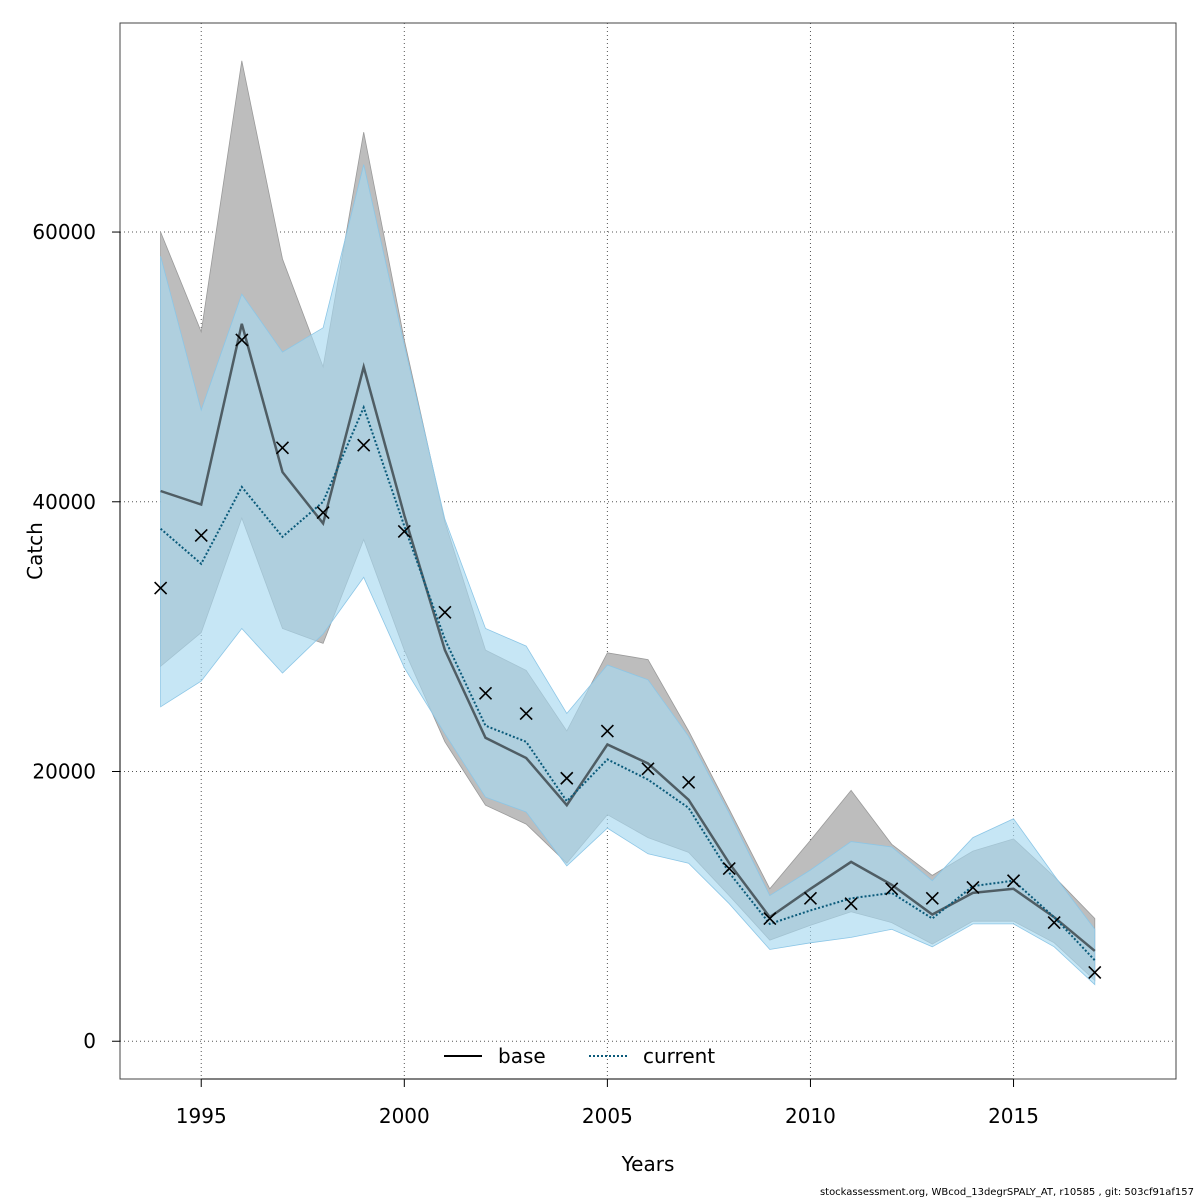 The width and height of the screenshot is (1200, 1200). Describe the element at coordinates (76, 636) in the screenshot. I see `y-axis: 0 20000 40000 60000` at that location.